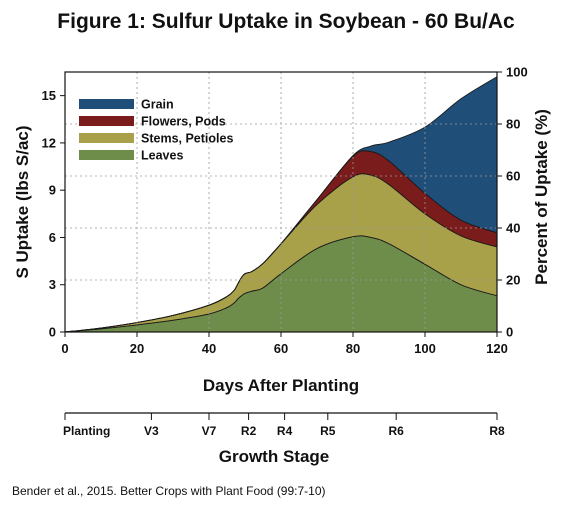 The height and width of the screenshot is (516, 572). I want to click on legend-label-leaves: Leaves, so click(162, 156).